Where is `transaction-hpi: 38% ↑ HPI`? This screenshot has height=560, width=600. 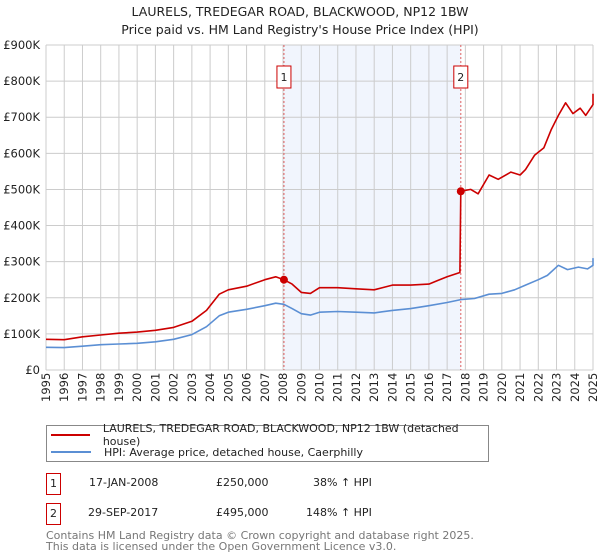
transaction-hpi: 38% ↑ HPI is located at coordinates (342, 482).